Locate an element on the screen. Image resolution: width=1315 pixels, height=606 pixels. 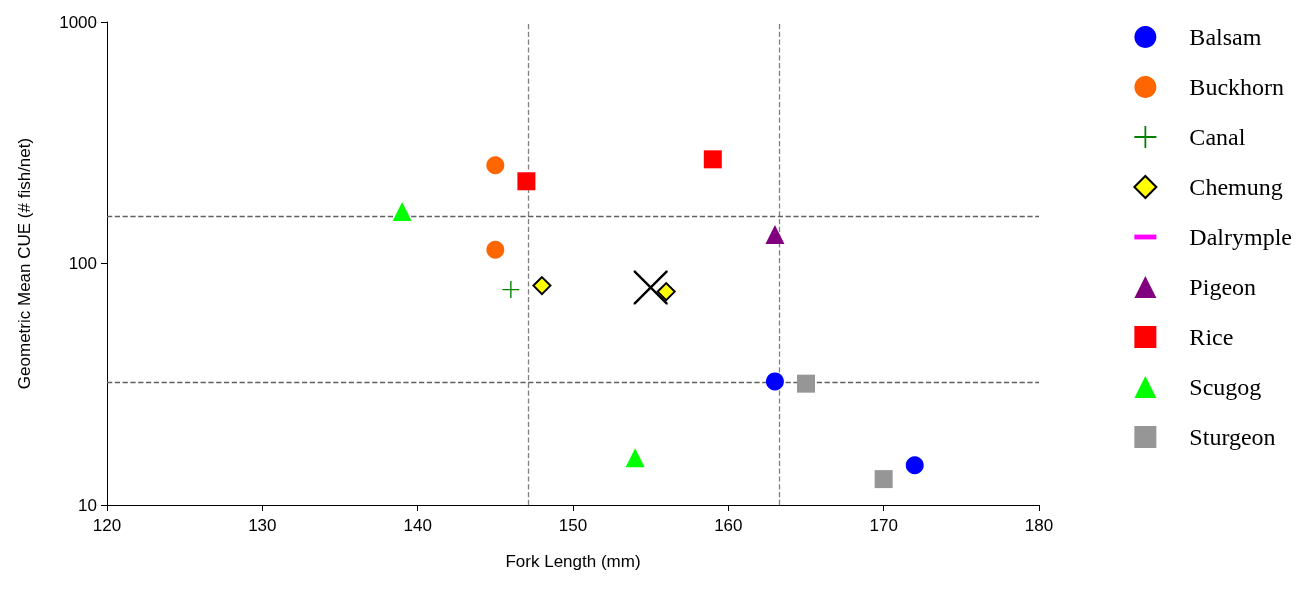
legend-label: Sturgeon is located at coordinates (1232, 437).